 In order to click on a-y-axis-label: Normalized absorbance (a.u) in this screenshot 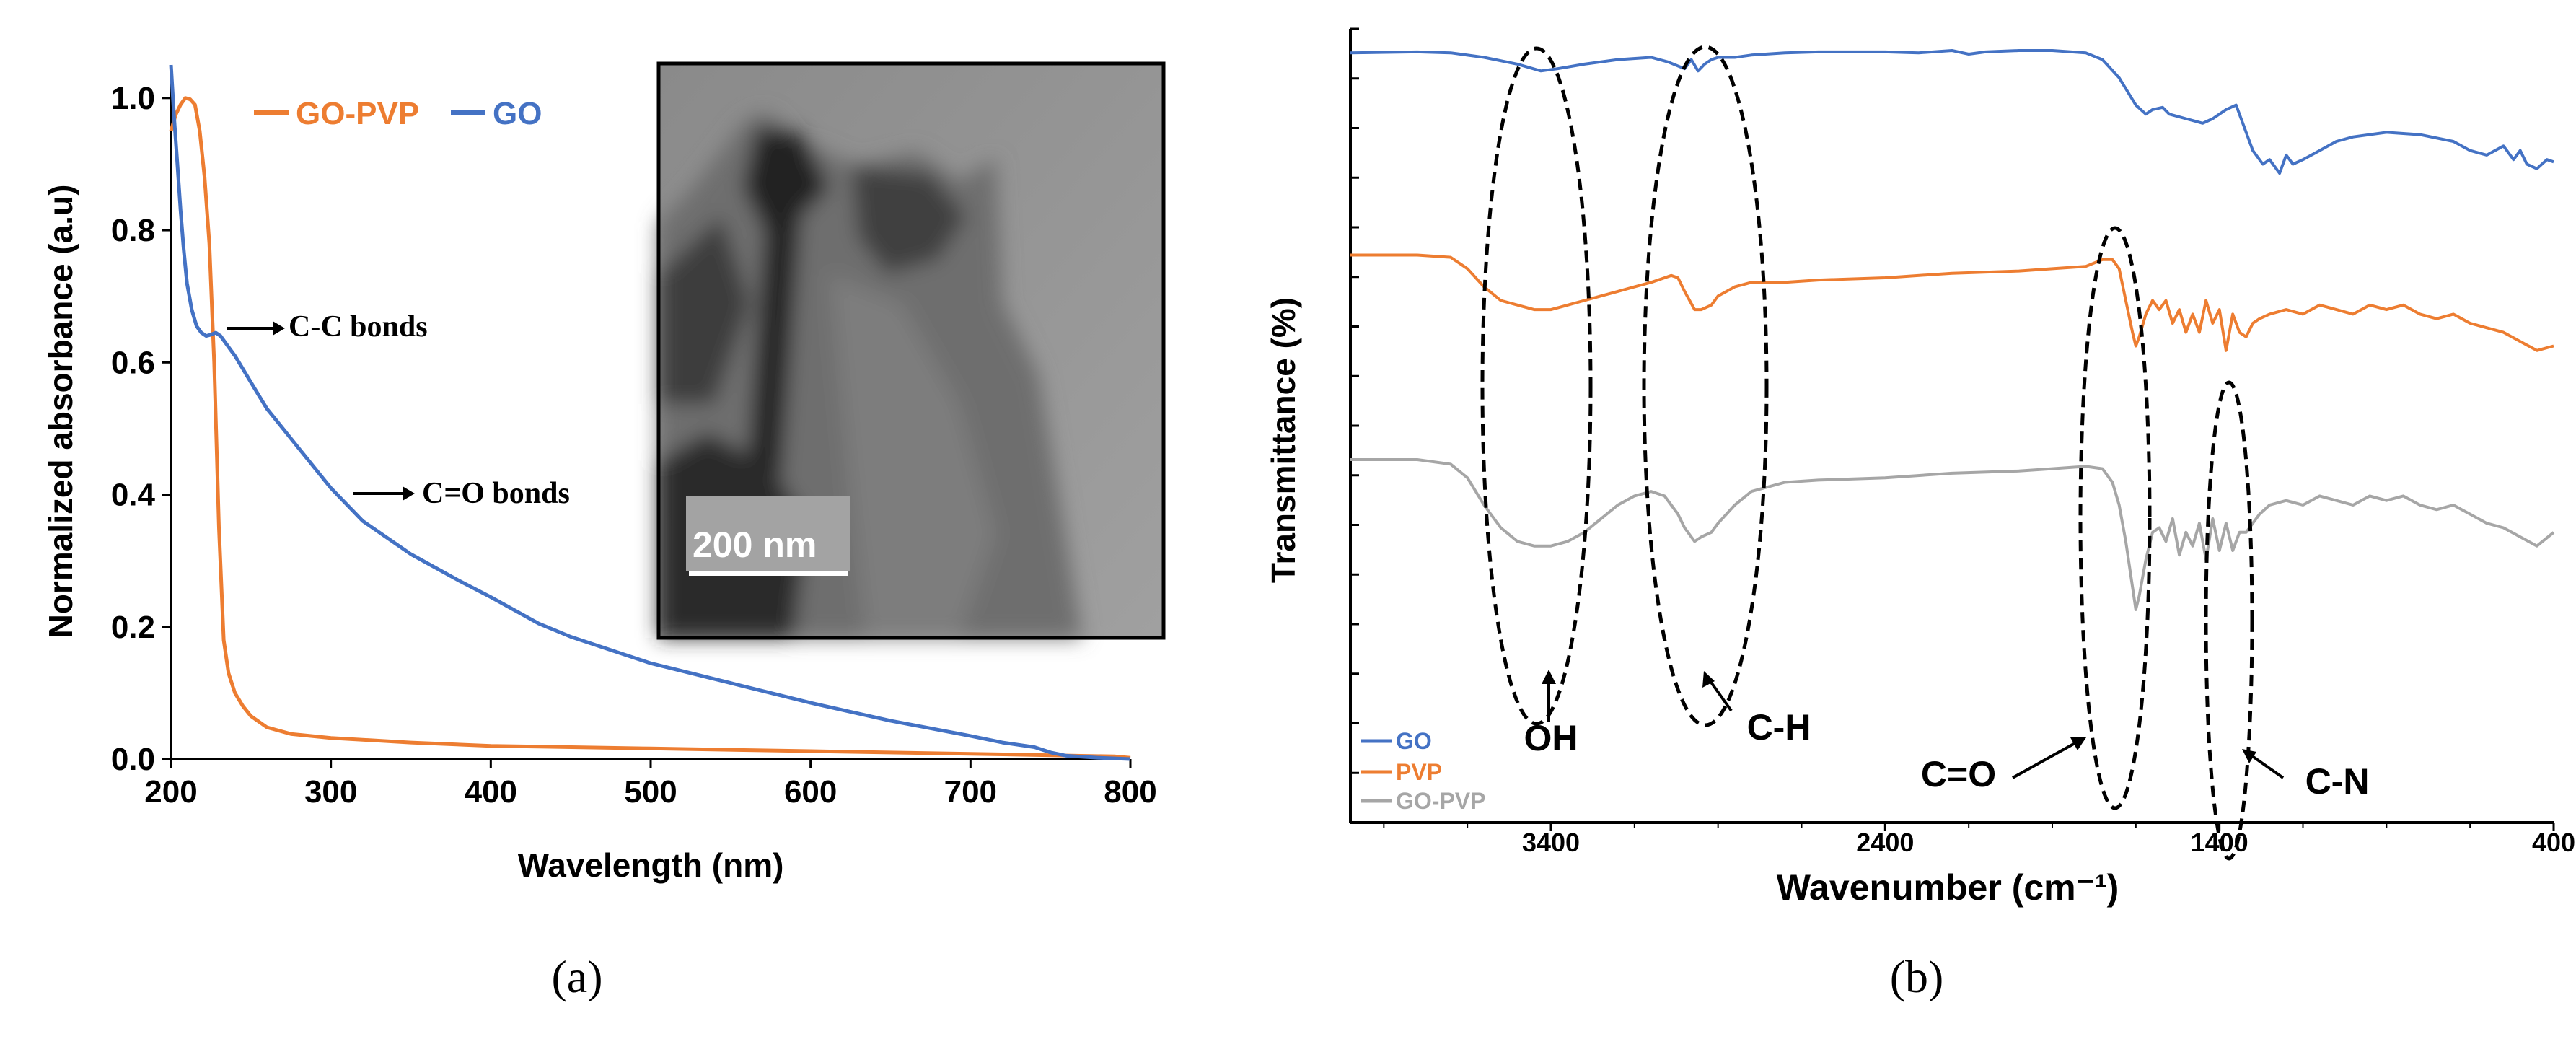, I will do `click(60, 412)`.